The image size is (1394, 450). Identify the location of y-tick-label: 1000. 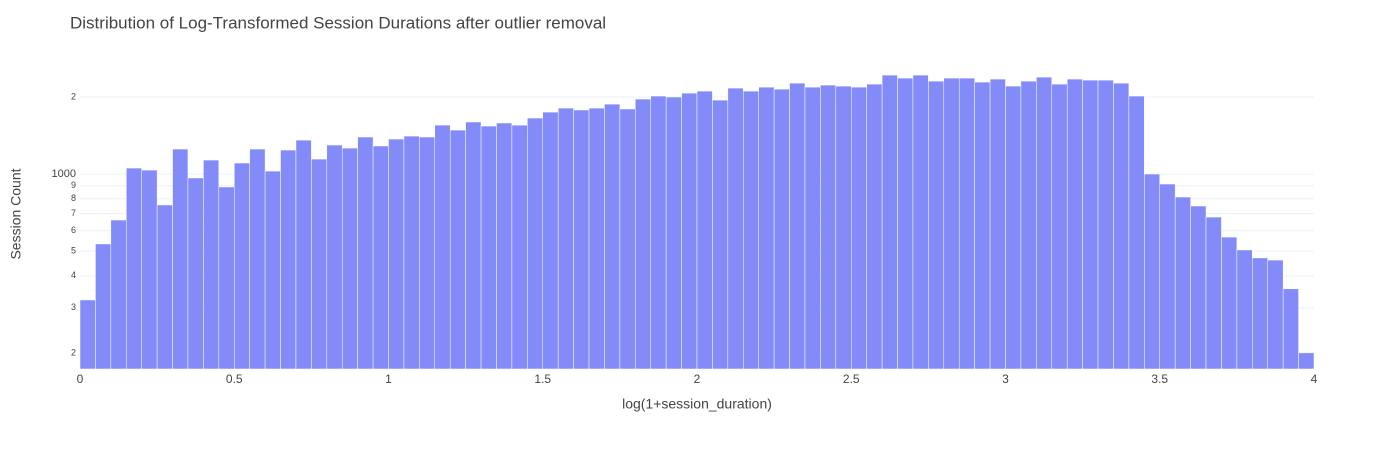
(64, 174).